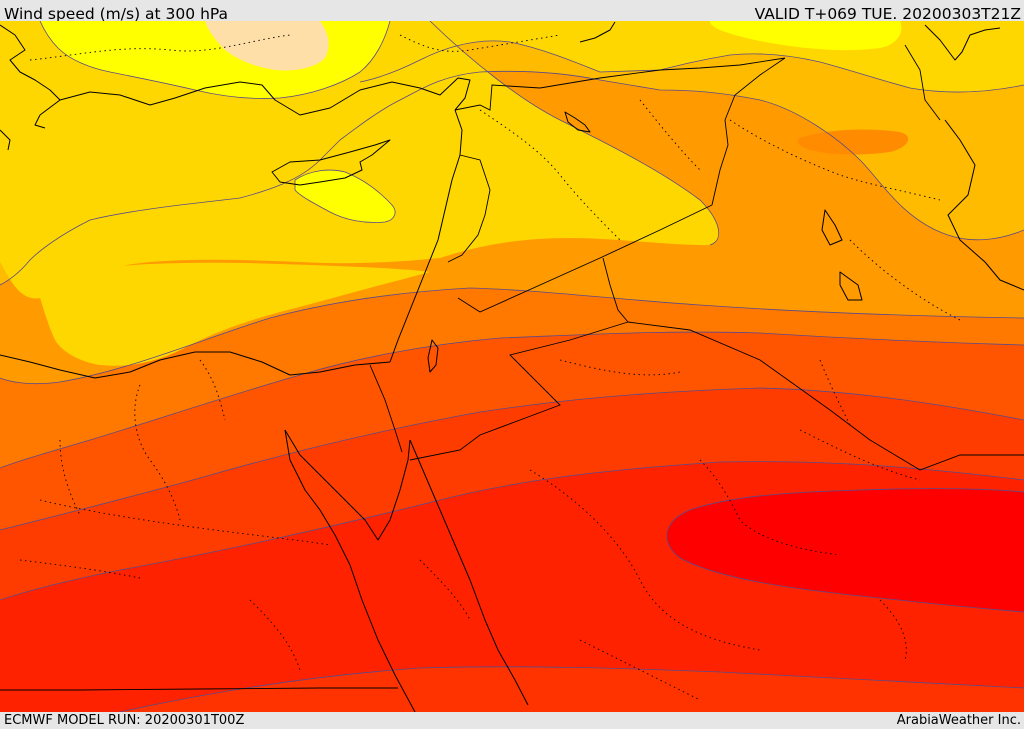 Image resolution: width=1024 pixels, height=729 pixels. Describe the element at coordinates (887, 14) in the screenshot. I see `valid-time: VALID T+069 TUE. 20200303T21Z` at that location.